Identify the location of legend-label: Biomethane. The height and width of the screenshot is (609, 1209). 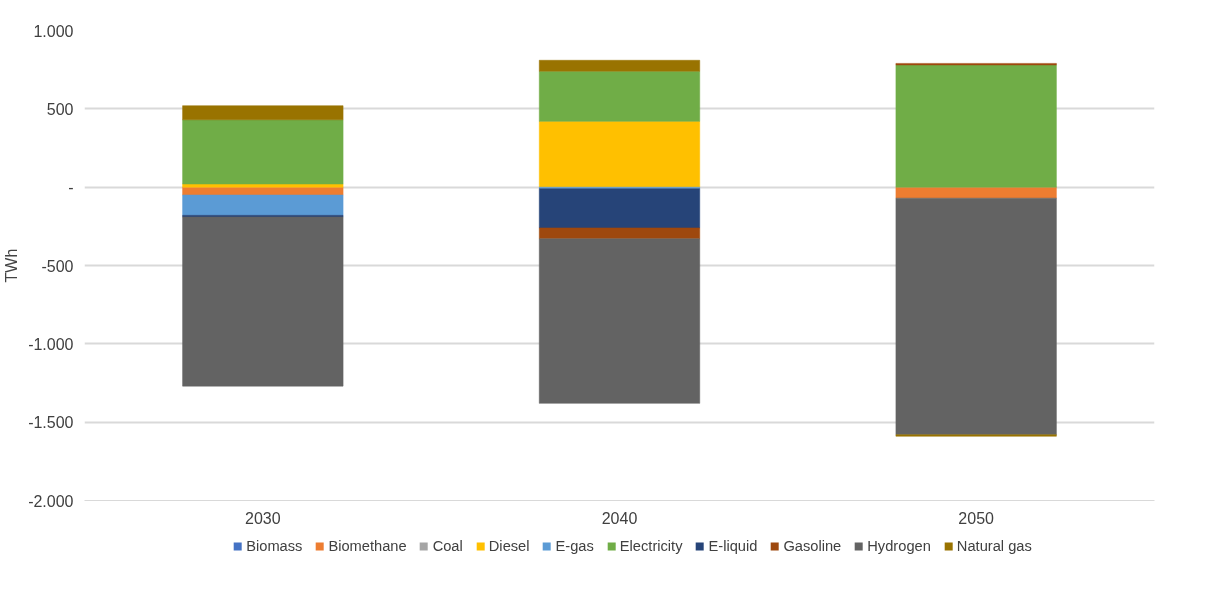
(367, 546).